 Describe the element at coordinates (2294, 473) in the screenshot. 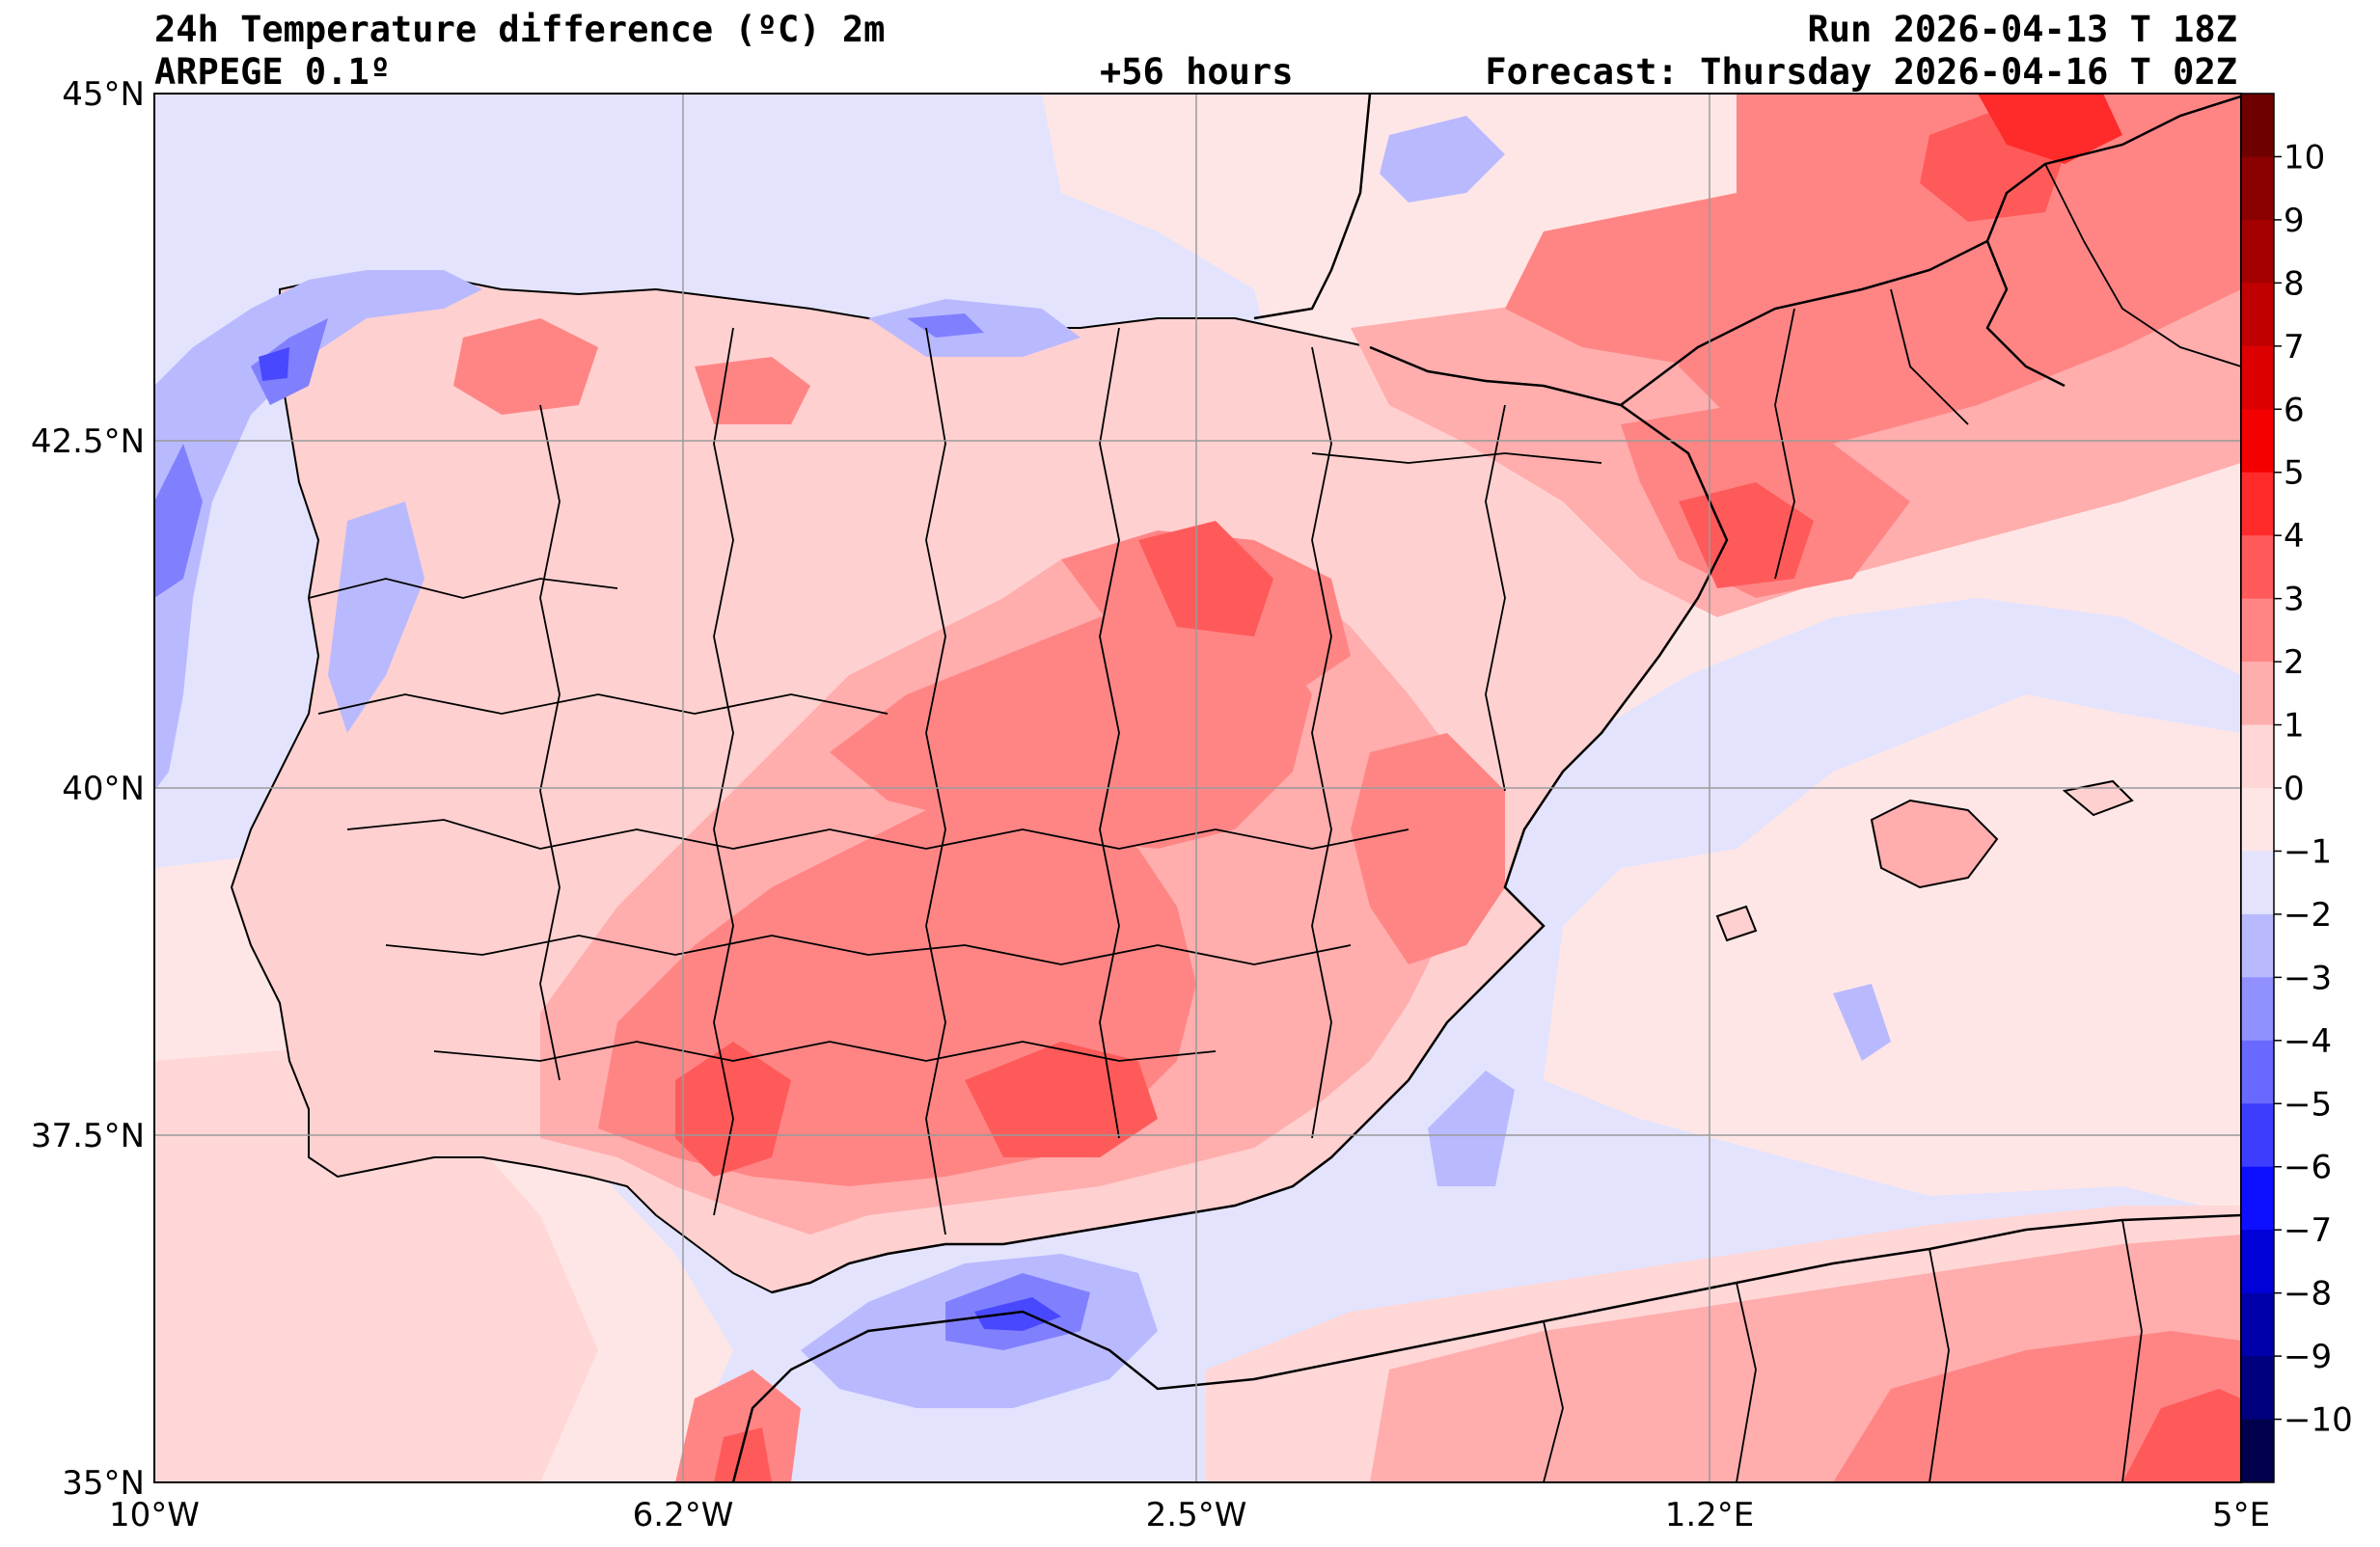

I see `colorbar-label: 5` at that location.